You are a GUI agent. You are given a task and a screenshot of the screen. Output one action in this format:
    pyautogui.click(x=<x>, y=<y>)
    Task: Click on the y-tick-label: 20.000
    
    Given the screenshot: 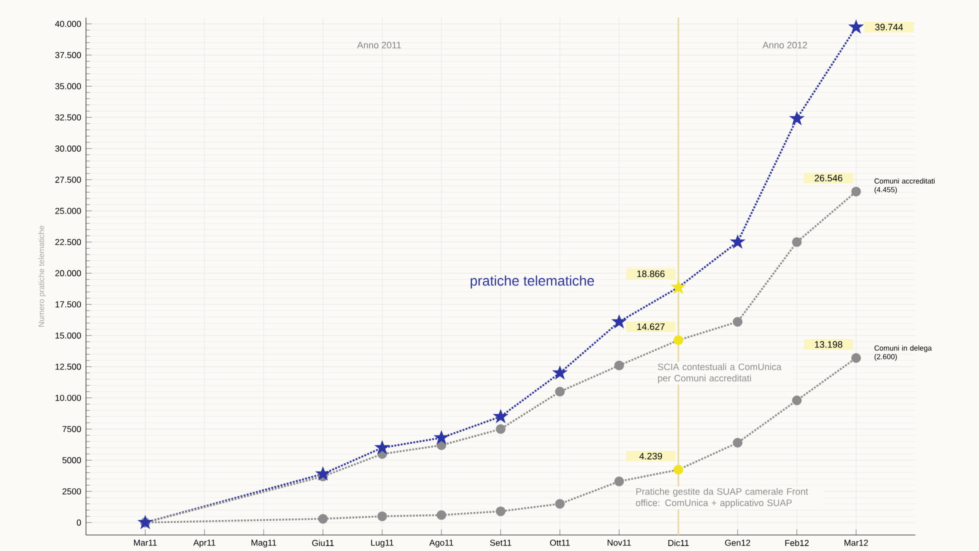 What is the action you would take?
    pyautogui.click(x=68, y=273)
    